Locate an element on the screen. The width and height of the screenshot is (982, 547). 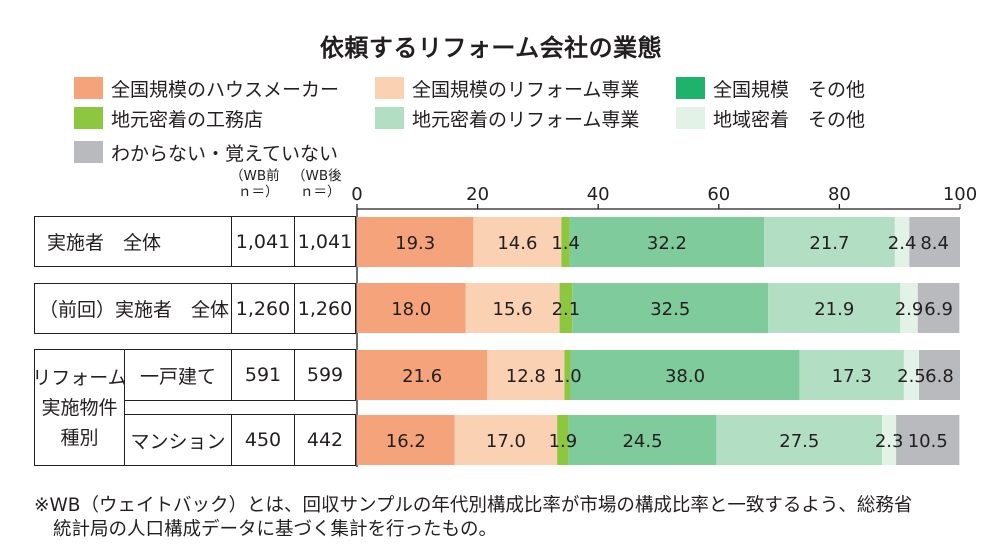
chart-title: 依頼するリフォーム会社の業態 is located at coordinates (491, 48).